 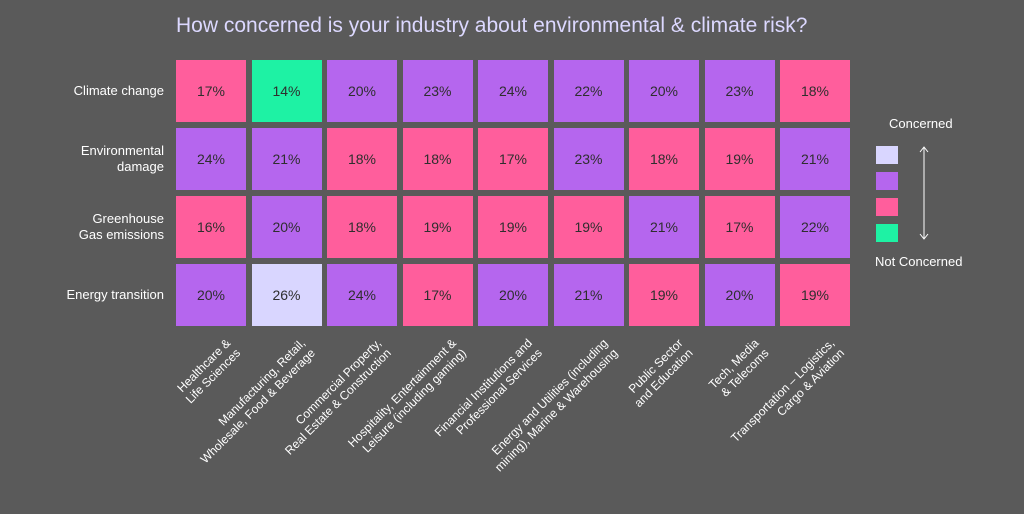 What do you see at coordinates (208, 371) in the screenshot?
I see `column-label: Healthcare & Life Sciences` at bounding box center [208, 371].